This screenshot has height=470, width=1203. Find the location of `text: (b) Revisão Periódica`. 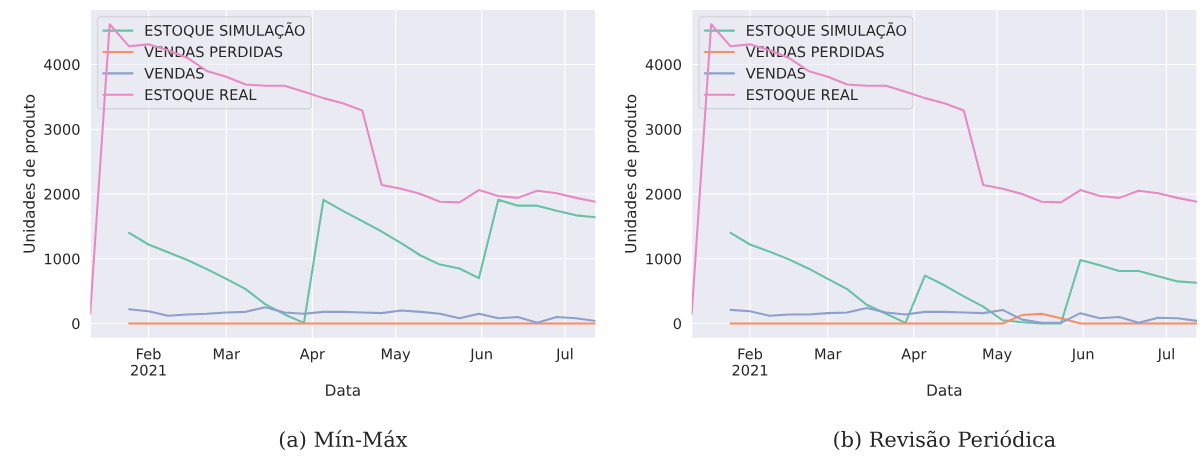

text: (b) Revisão Periódica is located at coordinates (945, 440).